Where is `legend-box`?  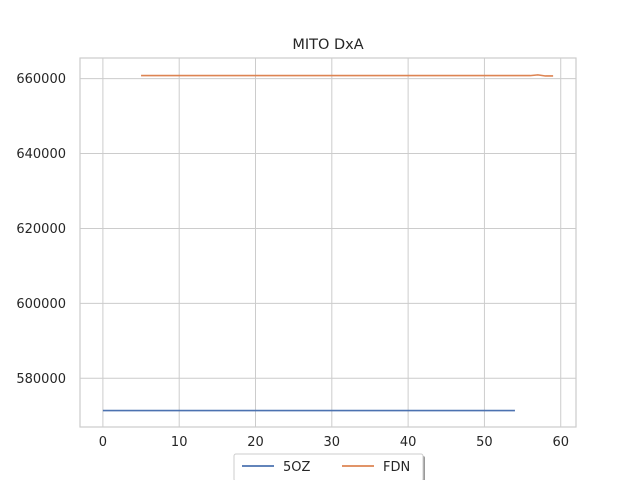 legend-box is located at coordinates (328, 466).